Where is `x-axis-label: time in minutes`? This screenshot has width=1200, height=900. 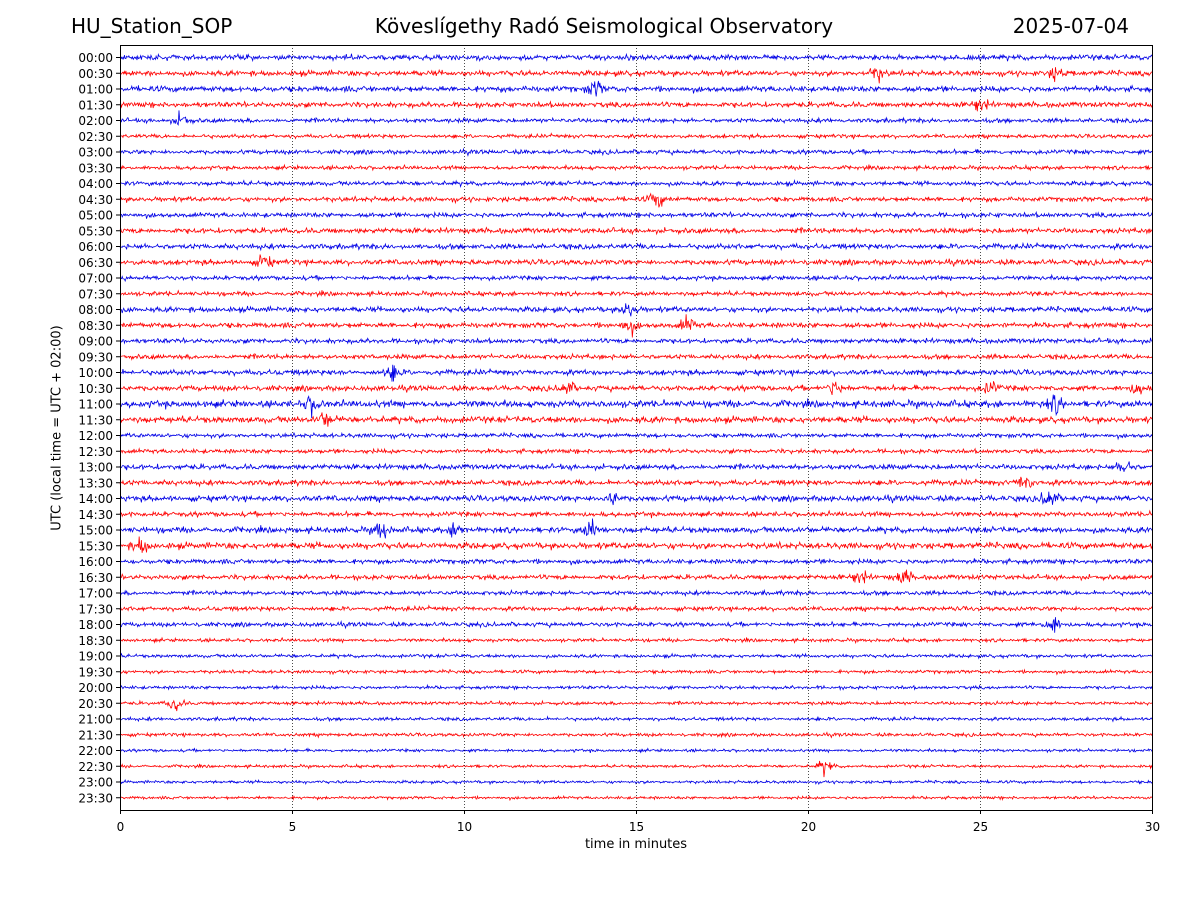 x-axis-label: time in minutes is located at coordinates (636, 844).